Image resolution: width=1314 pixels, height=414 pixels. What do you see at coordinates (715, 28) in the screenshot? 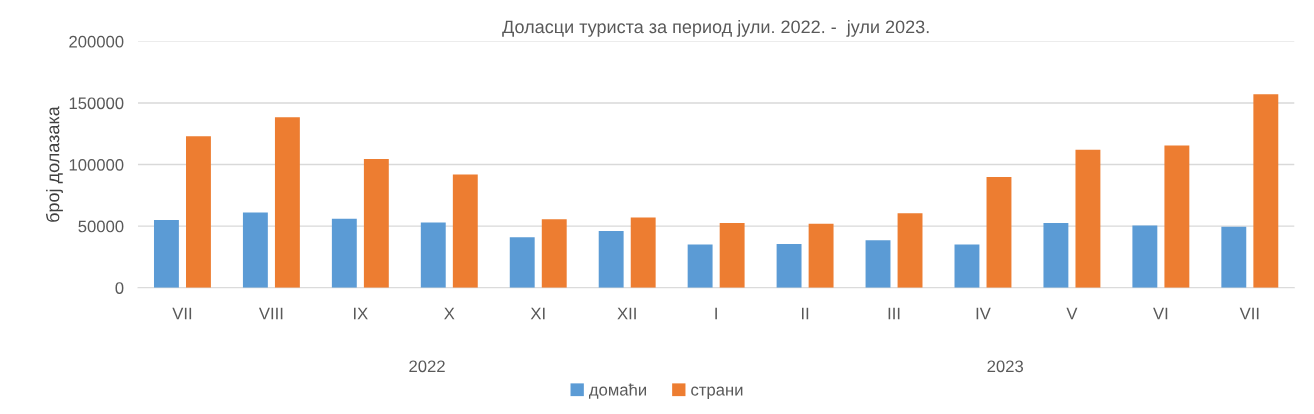
I see `chart-title: Доласци туриста за период јули. 2022. - јули 2023.` at bounding box center [715, 28].